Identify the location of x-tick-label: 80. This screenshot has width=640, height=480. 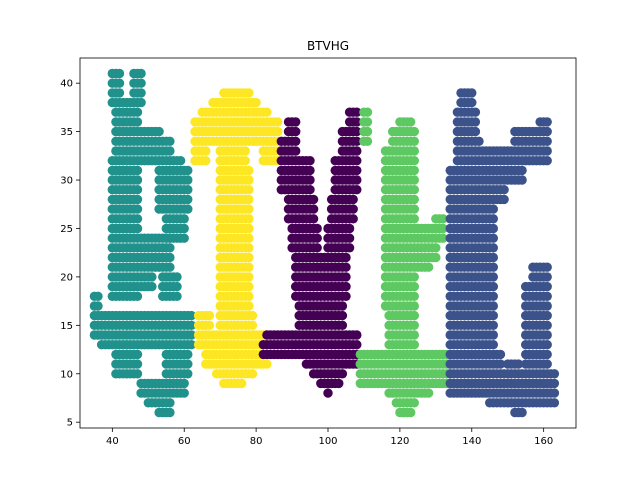
(256, 441).